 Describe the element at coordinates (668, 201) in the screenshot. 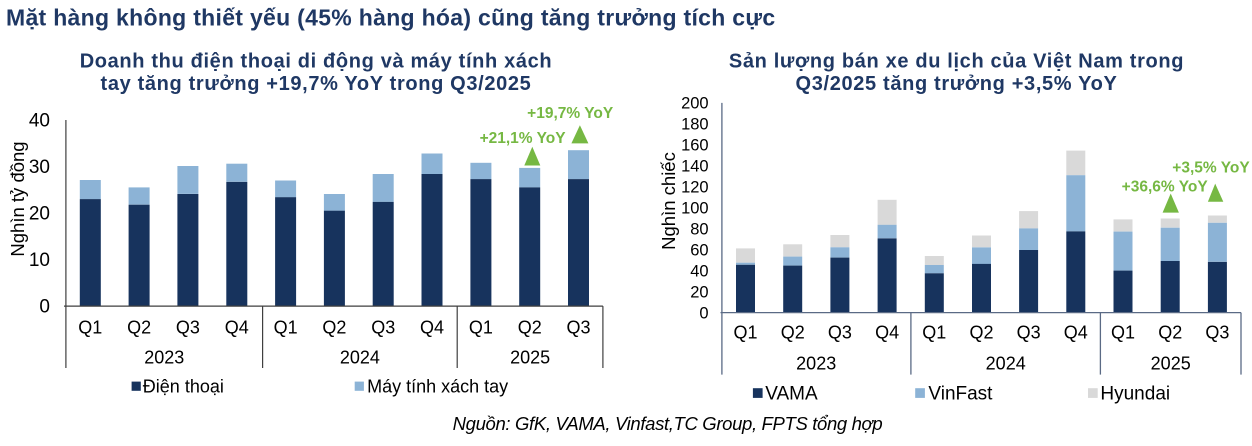

I see `svg-text: Nghìn chiếc` at that location.